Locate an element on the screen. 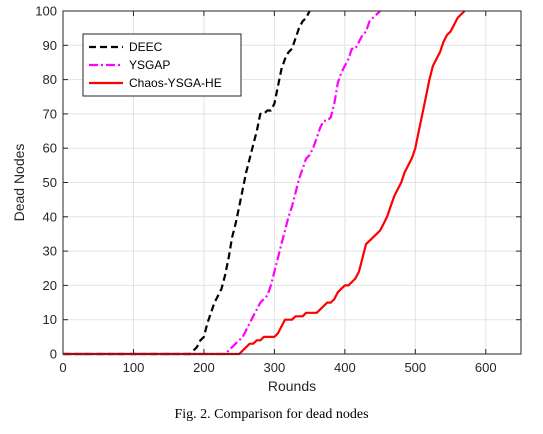  y-tick-label: 100 is located at coordinates (46, 11).